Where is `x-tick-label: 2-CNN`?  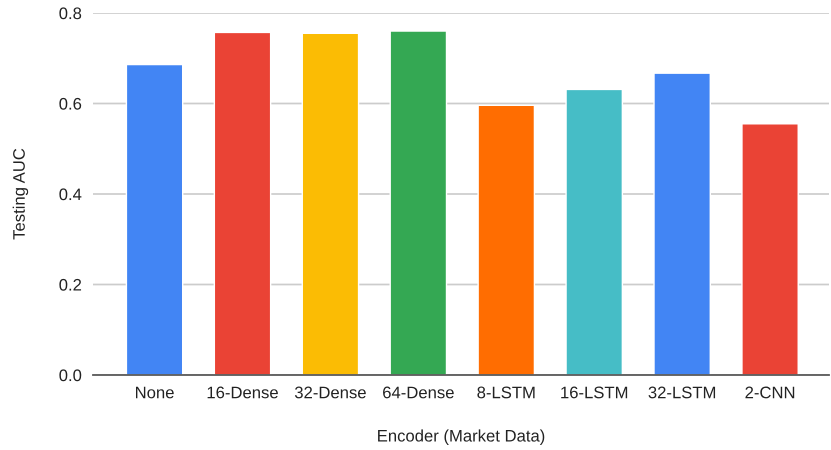
x-tick-label: 2-CNN is located at coordinates (769, 392).